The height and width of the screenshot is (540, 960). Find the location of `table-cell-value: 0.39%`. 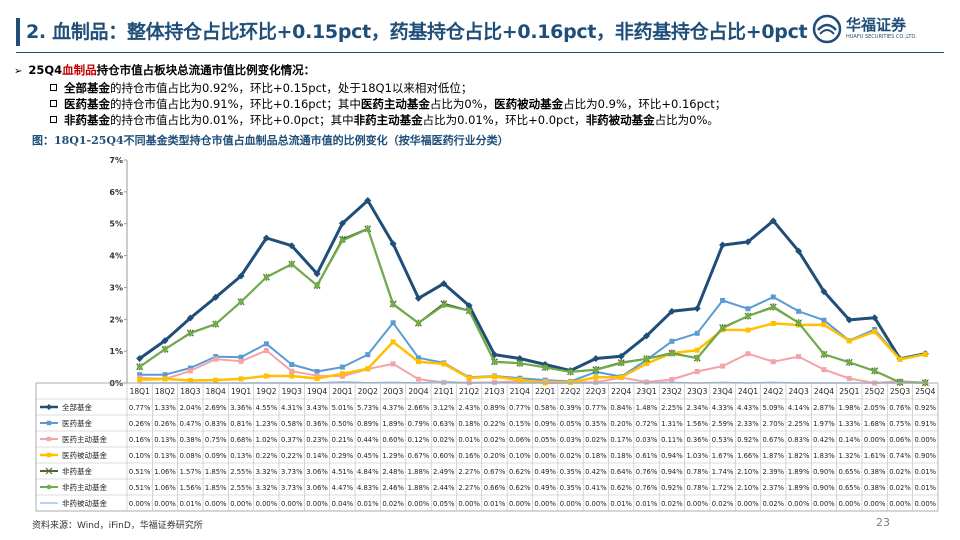

table-cell-value: 0.39% is located at coordinates (571, 408).